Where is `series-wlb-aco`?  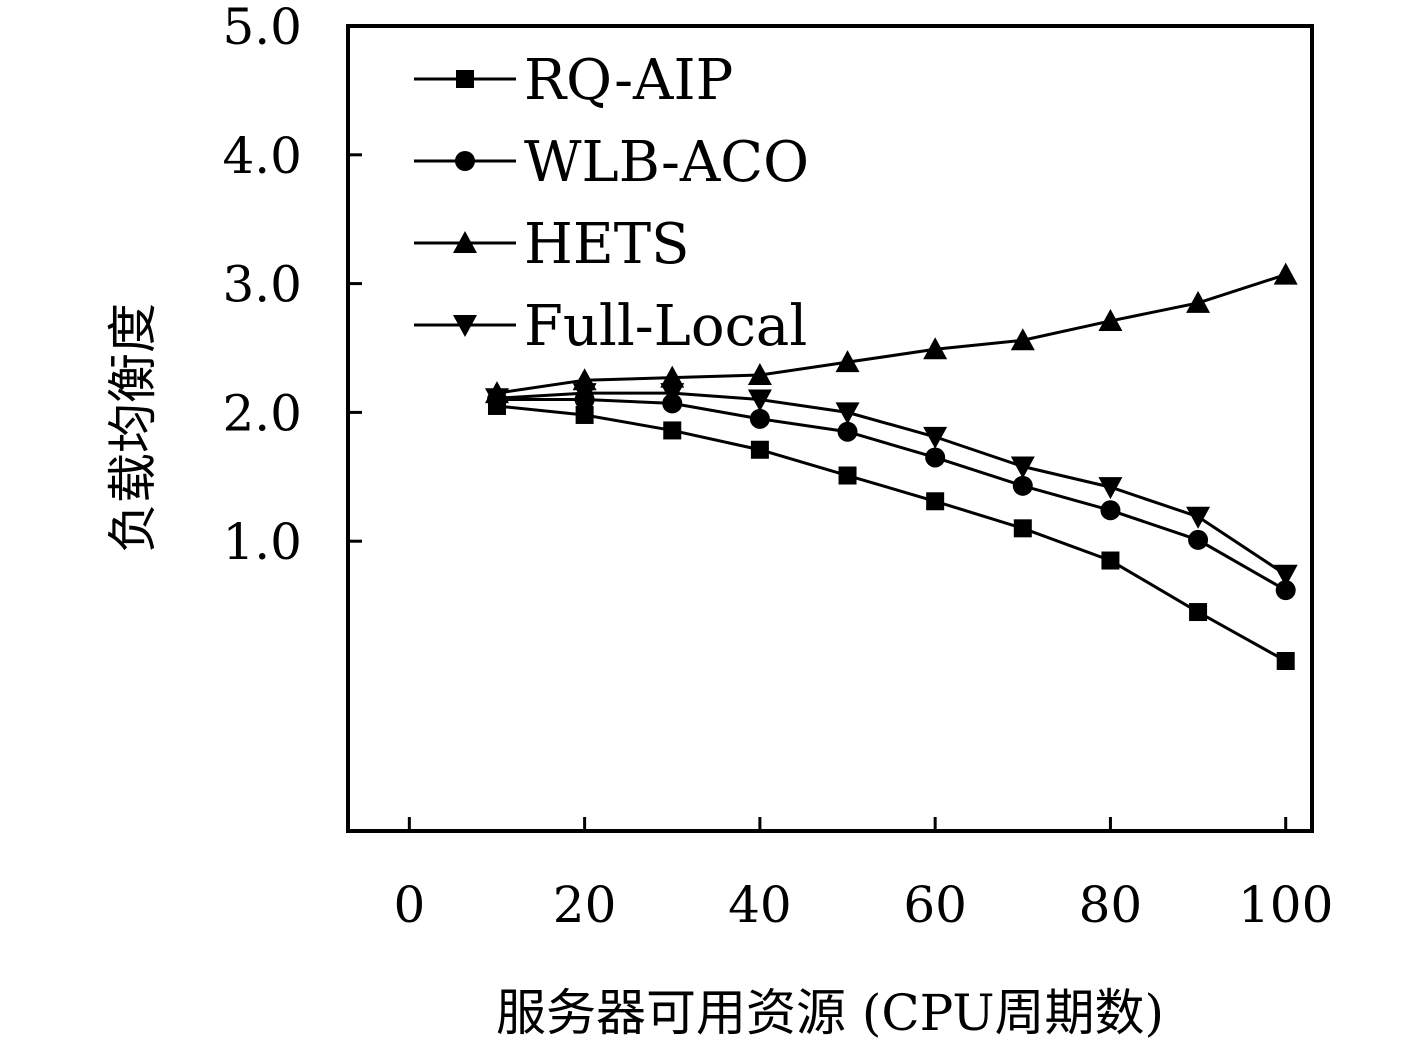
series-wlb-aco is located at coordinates (891, 495).